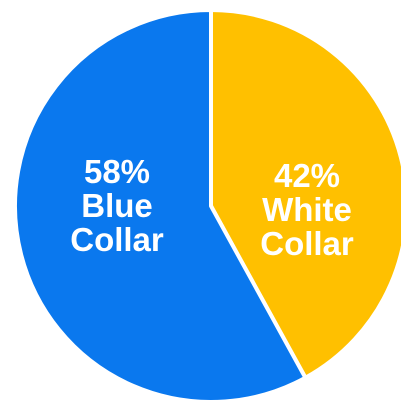  I want to click on slice-label-white-collar: 42% White Collar, so click(307, 209).